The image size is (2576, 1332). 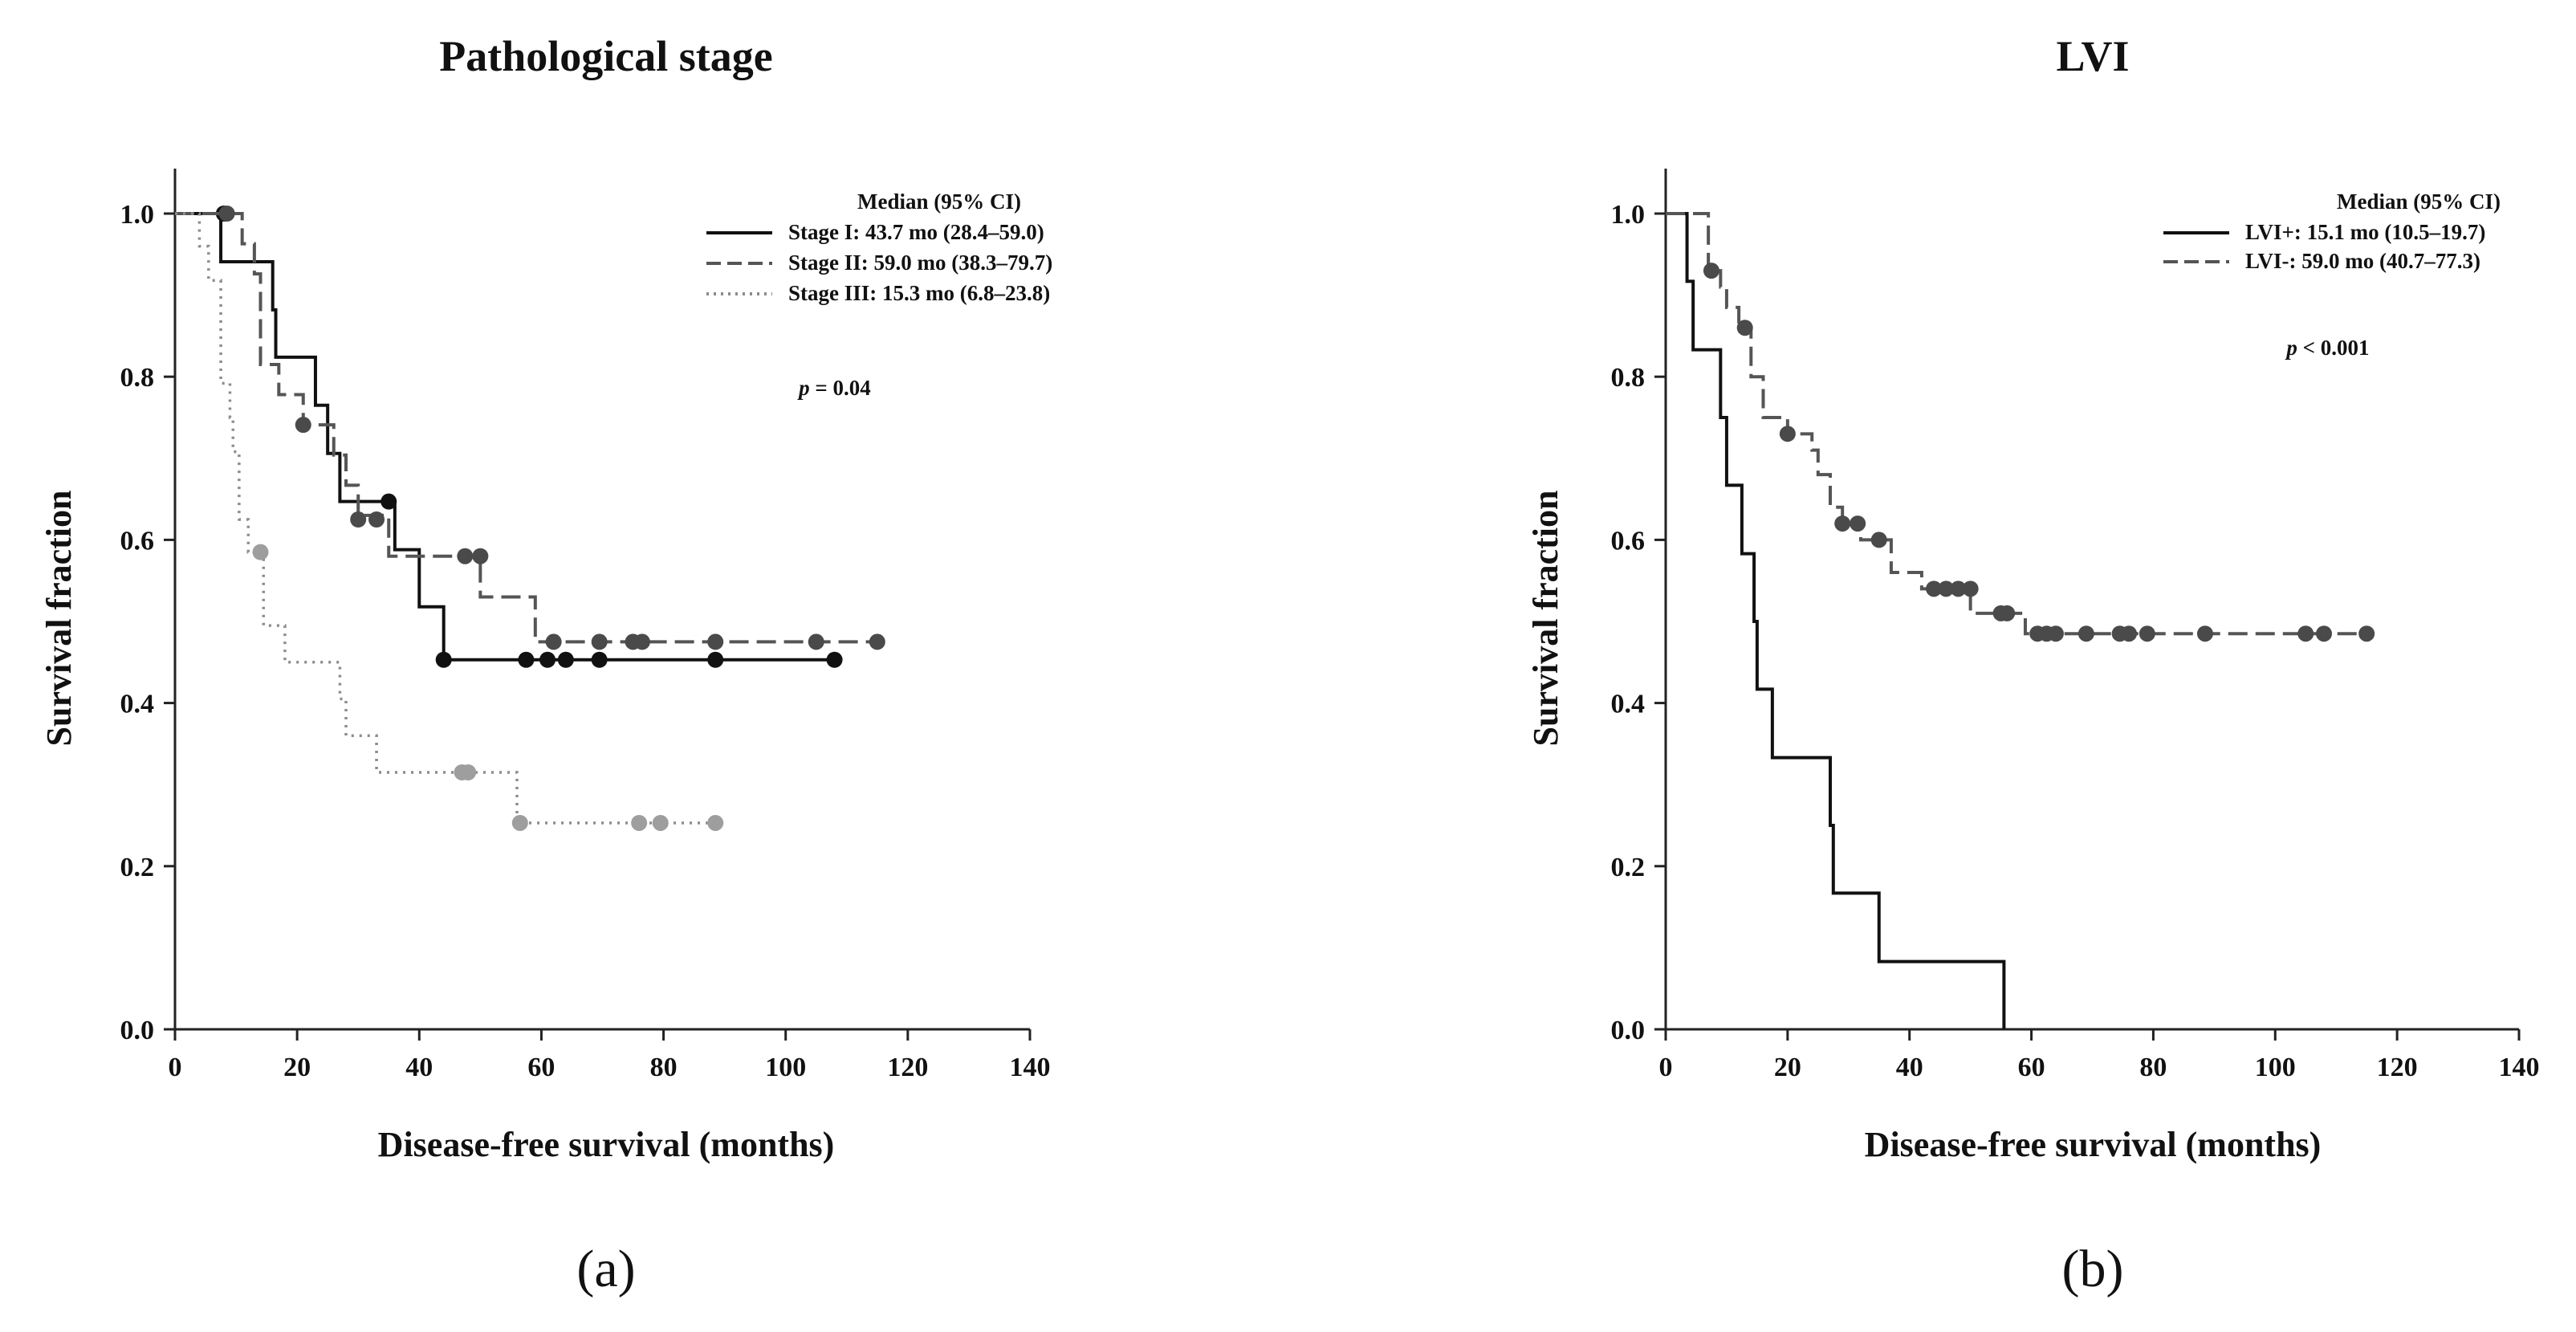 What do you see at coordinates (916, 232) in the screenshot?
I see `legend-label-stage-i: Stage I: 43.7 mo (28.4–59.0)` at bounding box center [916, 232].